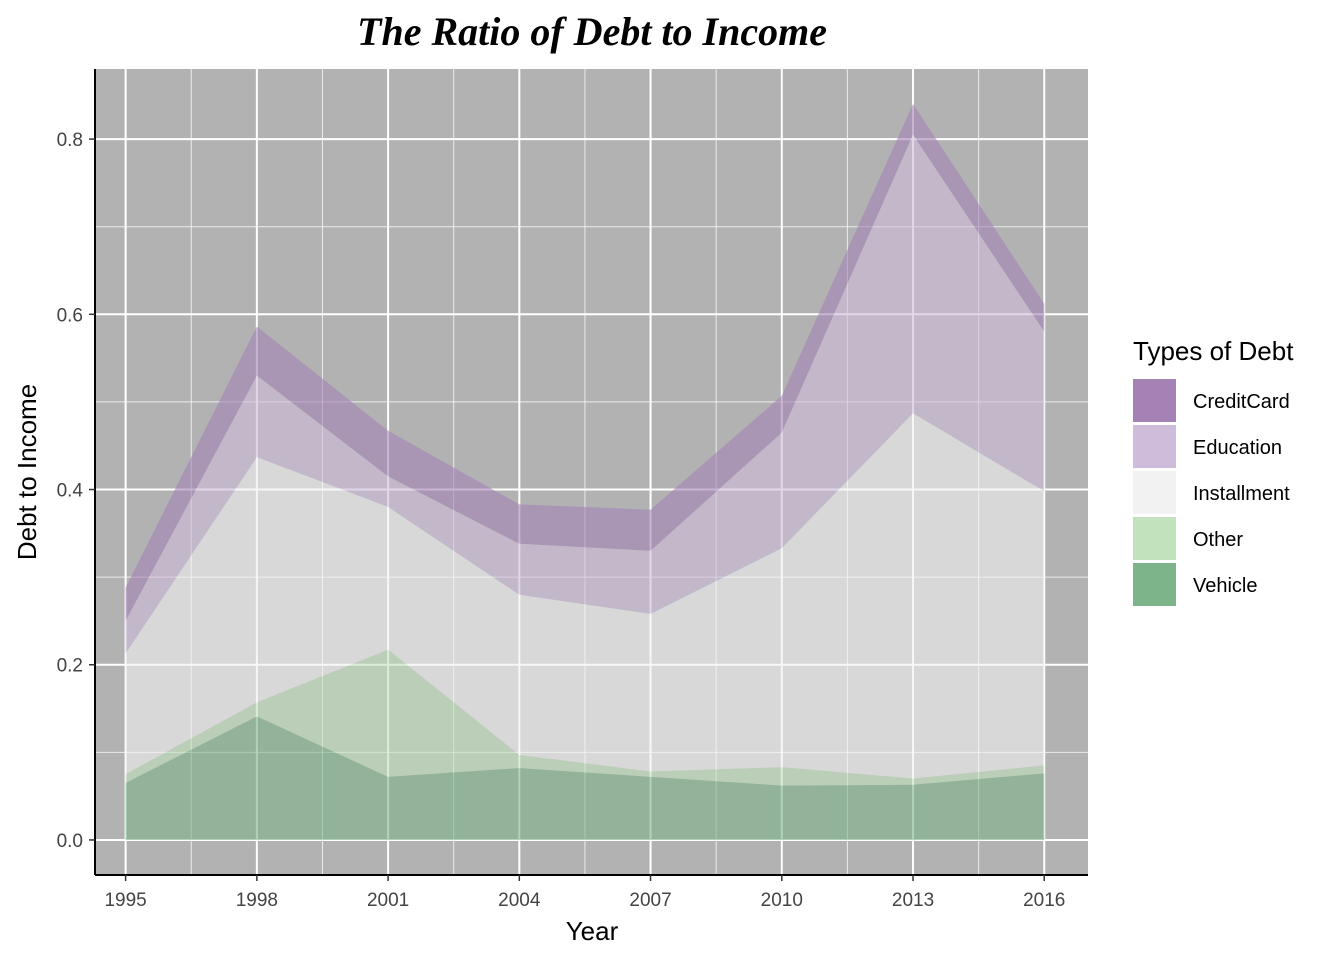 Image resolution: width=1344 pixels, height=960 pixels. What do you see at coordinates (519, 900) in the screenshot?
I see `x-tick-label: 2004` at bounding box center [519, 900].